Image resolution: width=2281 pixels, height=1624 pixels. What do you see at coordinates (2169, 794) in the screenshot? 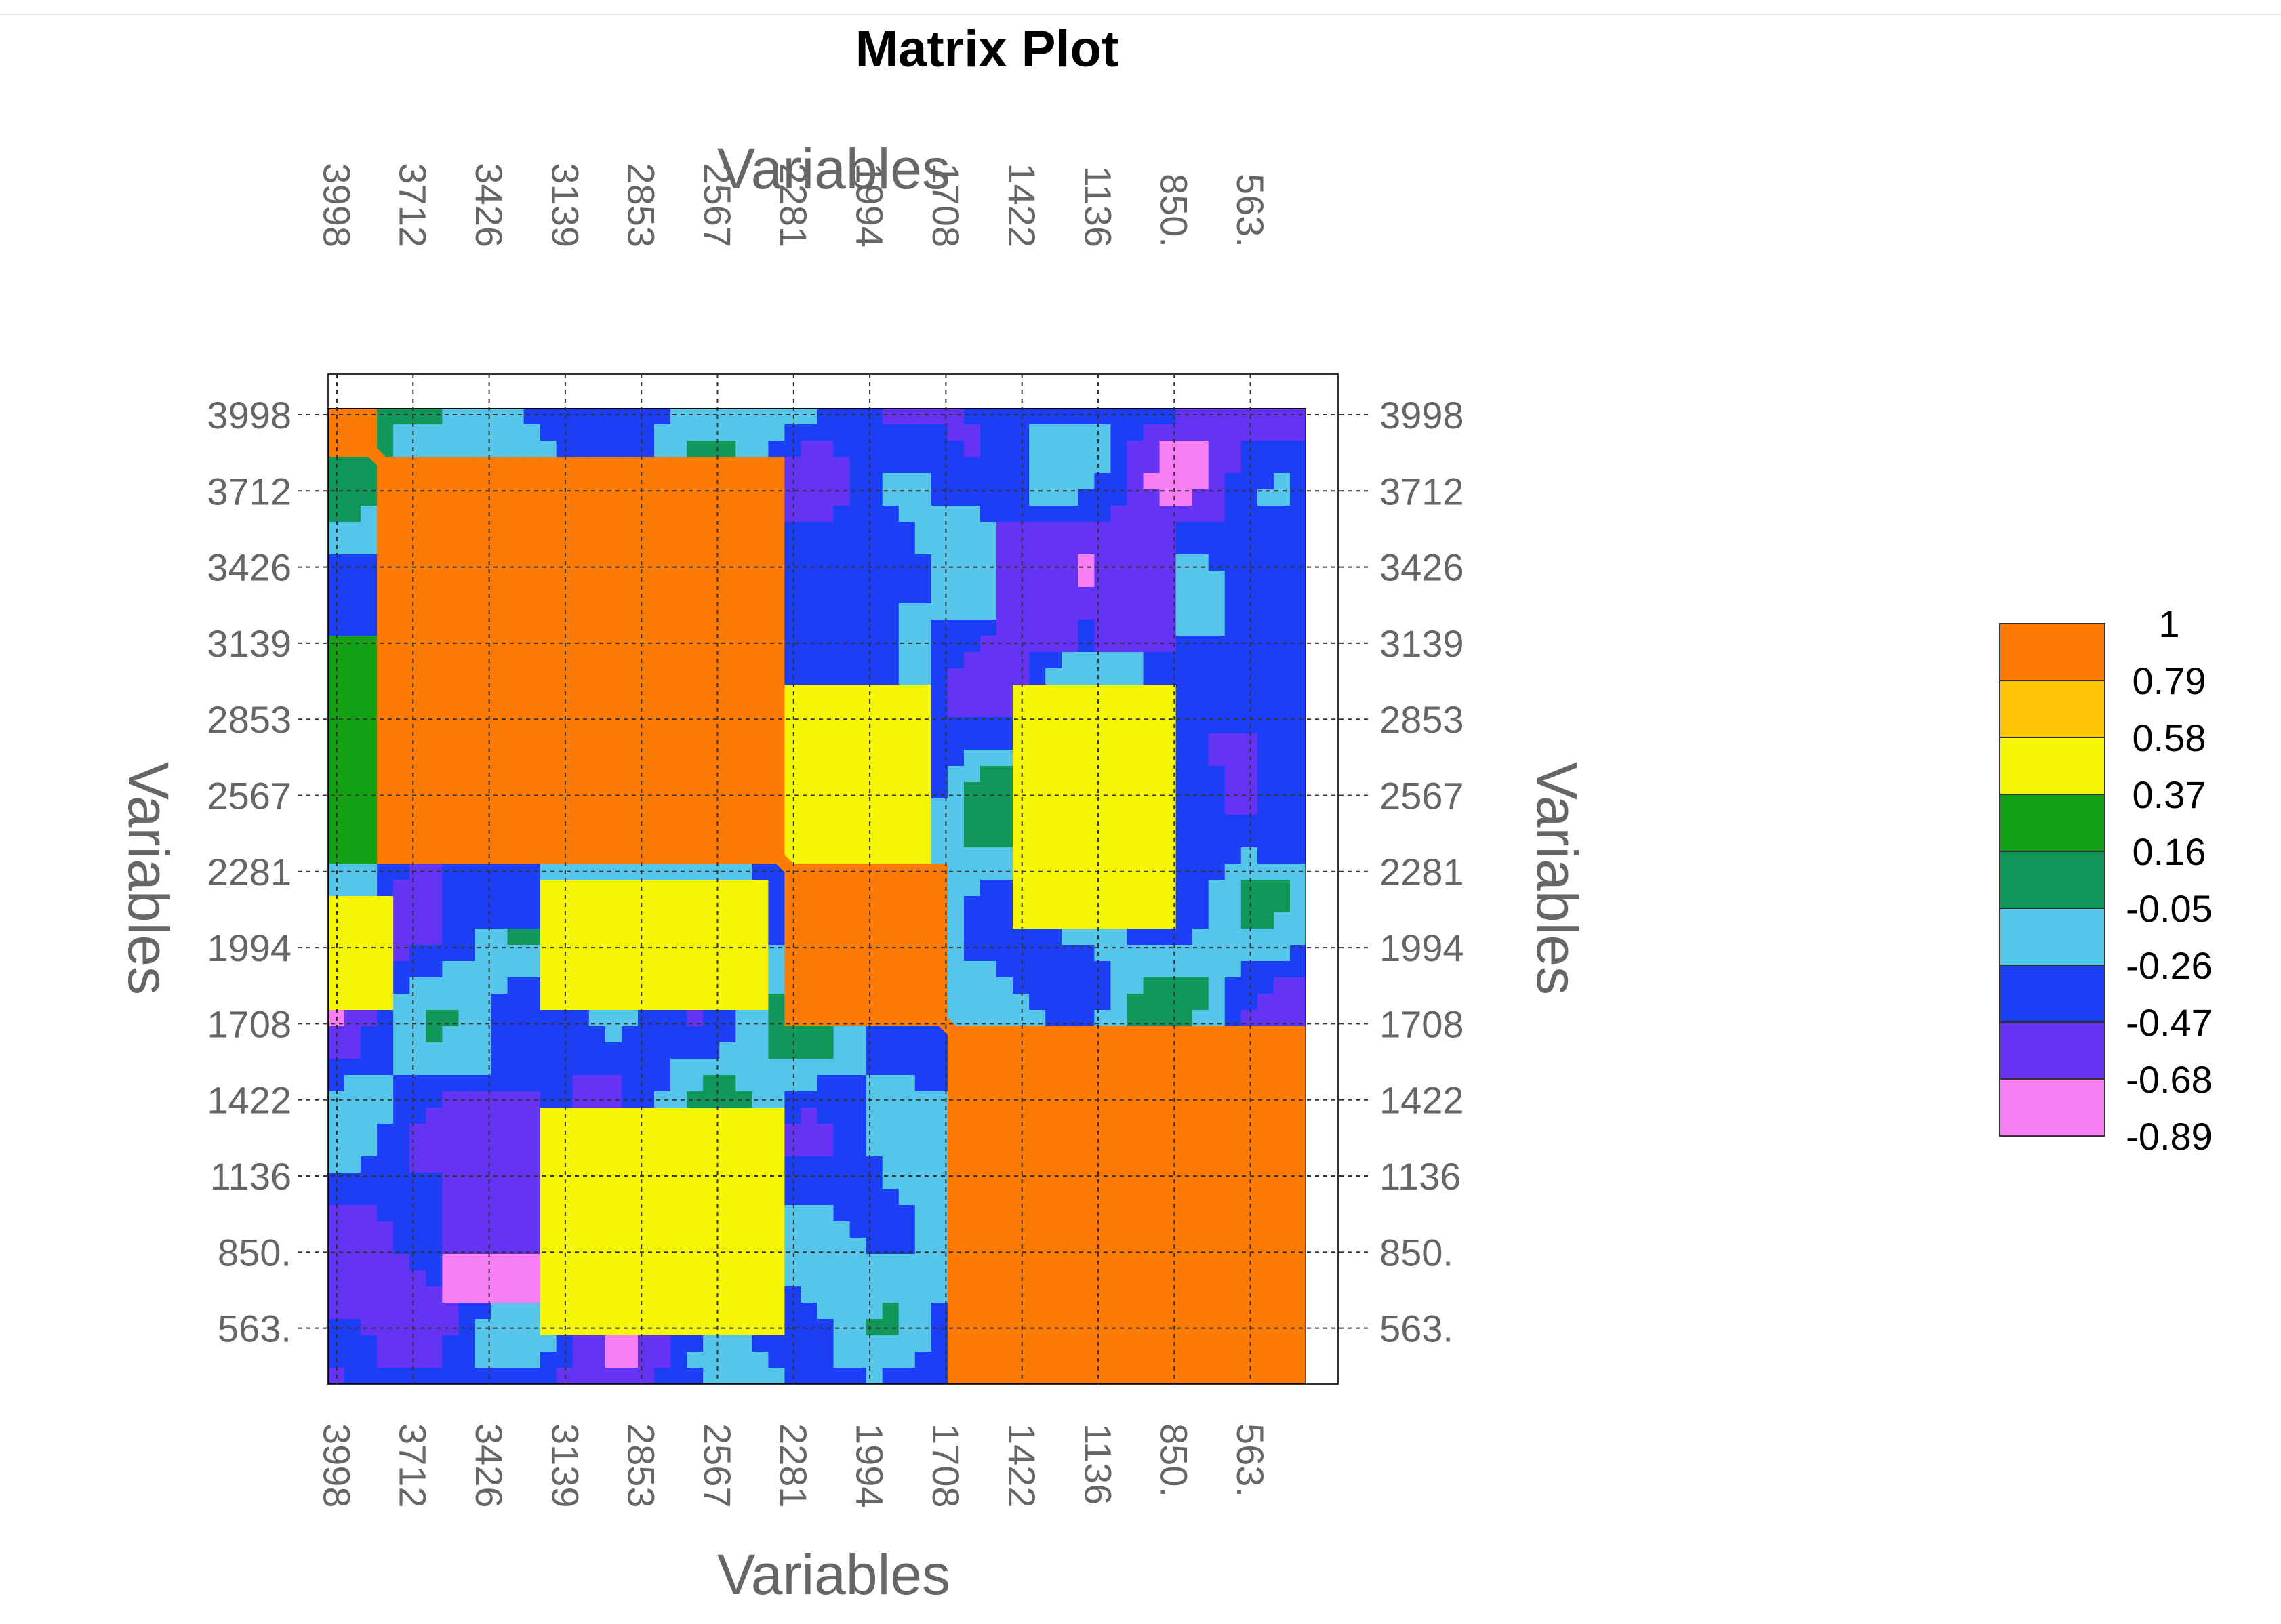
I see `legend-label: 0.37` at bounding box center [2169, 794].